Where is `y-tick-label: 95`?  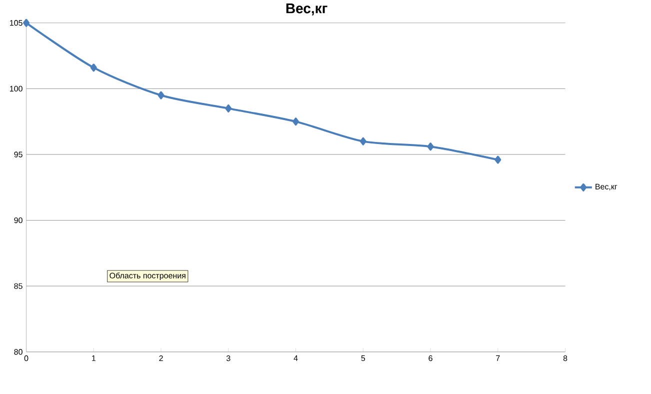 y-tick-label: 95 is located at coordinates (18, 155).